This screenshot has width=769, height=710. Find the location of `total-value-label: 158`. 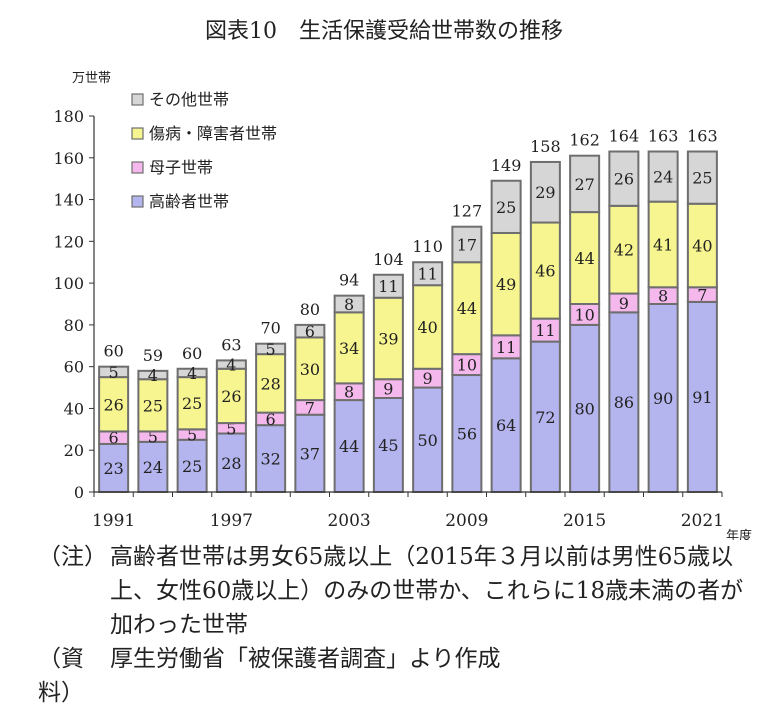

total-value-label: 158 is located at coordinates (545, 146).